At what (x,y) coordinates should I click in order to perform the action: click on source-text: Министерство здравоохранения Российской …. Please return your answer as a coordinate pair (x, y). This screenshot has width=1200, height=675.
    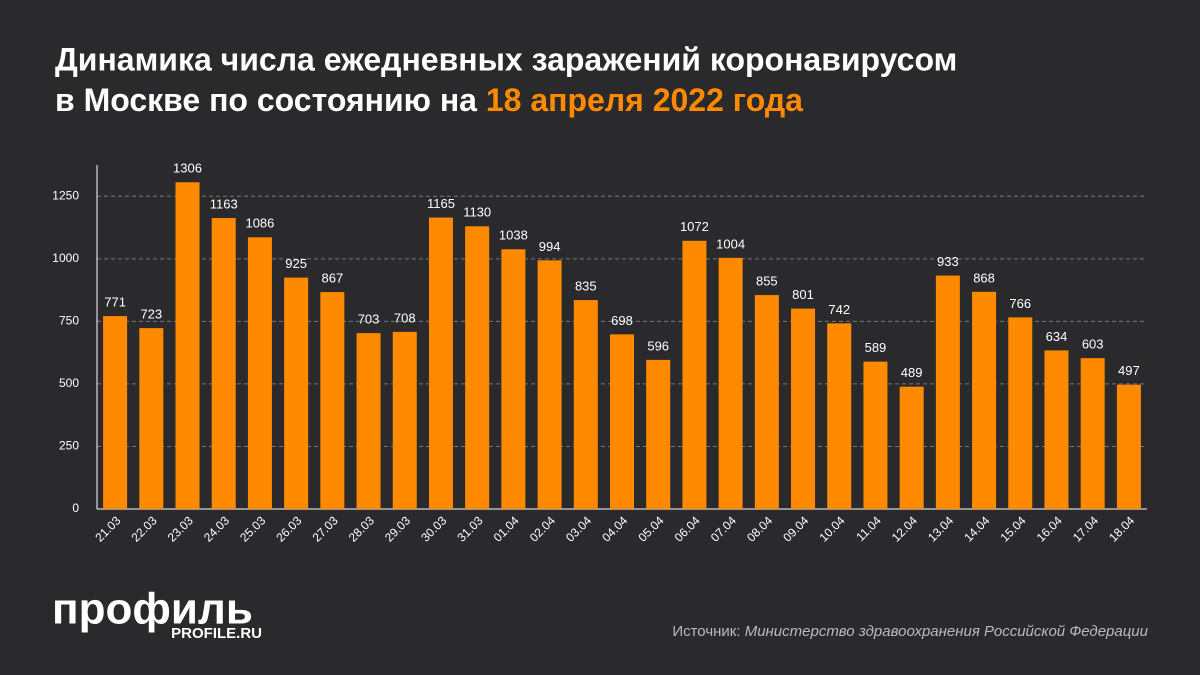
    Looking at the image, I should click on (947, 631).